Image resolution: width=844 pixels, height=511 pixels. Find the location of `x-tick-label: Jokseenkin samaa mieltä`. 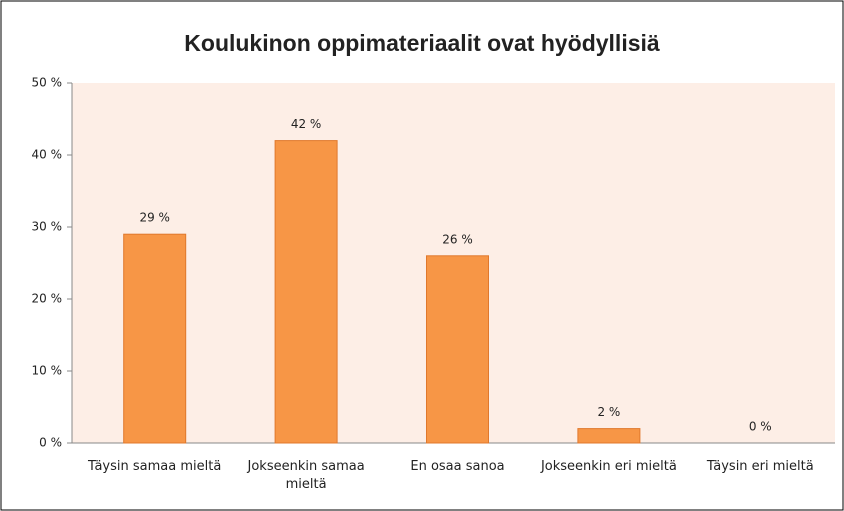

x-tick-label: Jokseenkin samaa mieltä is located at coordinates (306, 475).